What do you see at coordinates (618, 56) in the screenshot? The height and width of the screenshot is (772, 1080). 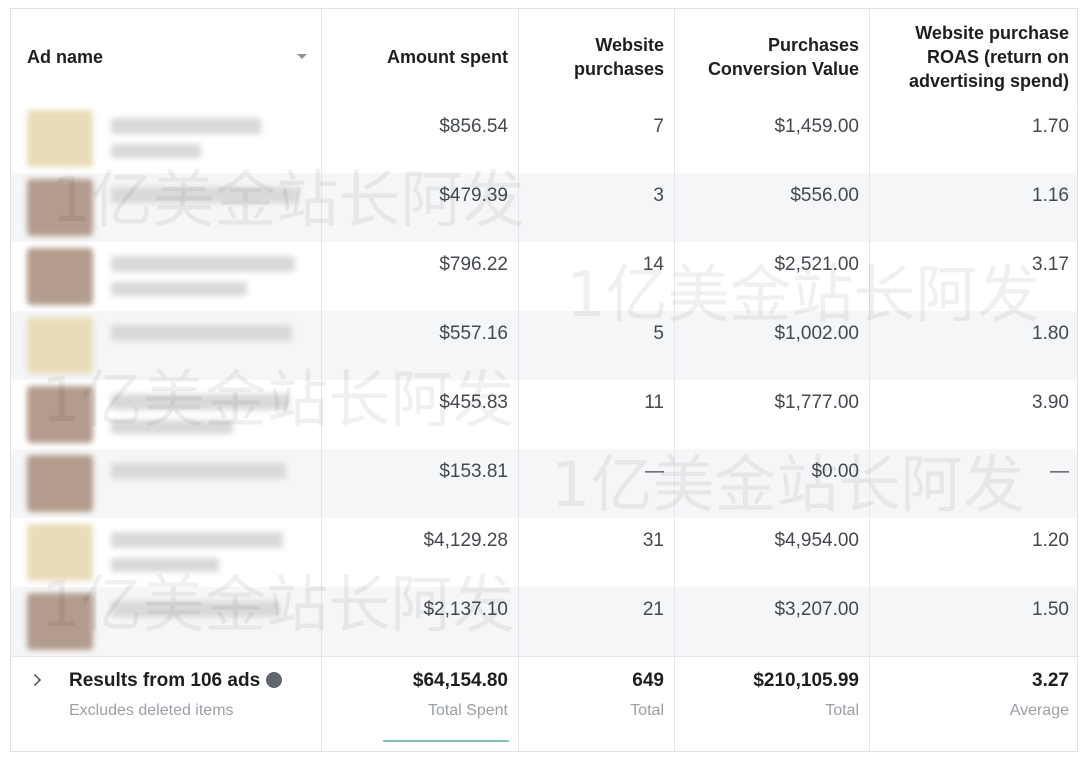 I see `column-header: Website purchases` at bounding box center [618, 56].